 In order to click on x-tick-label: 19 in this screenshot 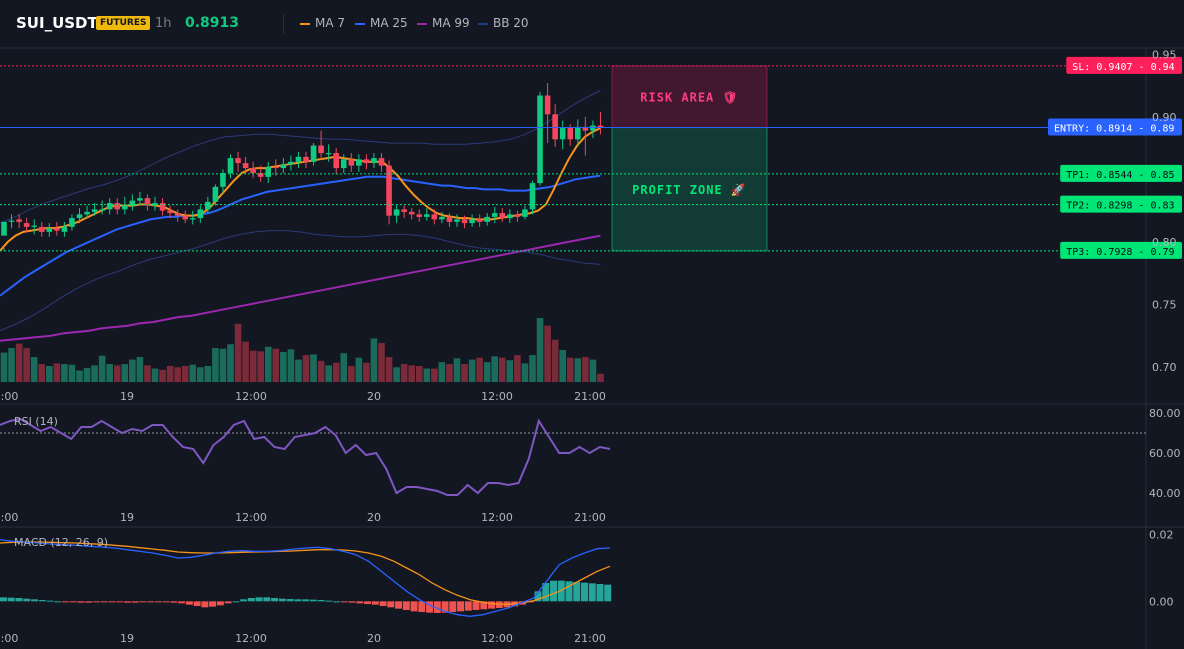, I will do `click(127, 517)`.